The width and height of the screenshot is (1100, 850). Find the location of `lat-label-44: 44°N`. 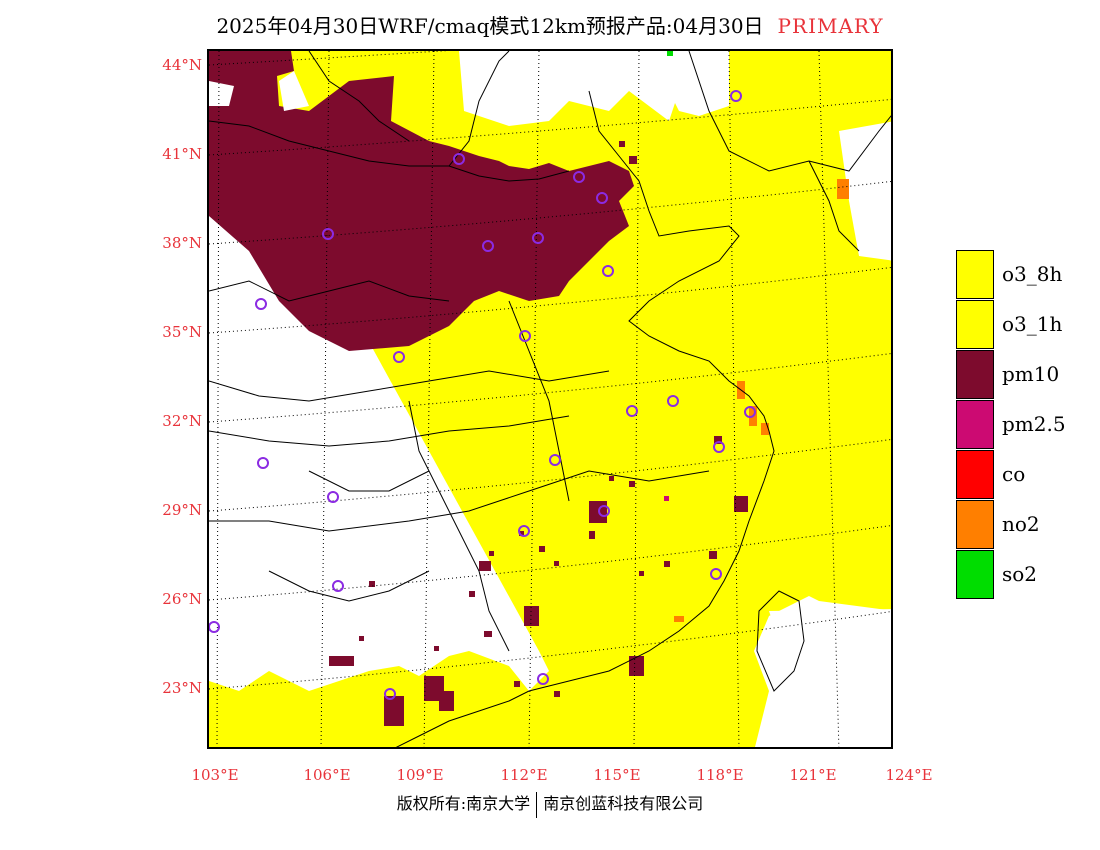

lat-label-44: 44°N is located at coordinates (182, 65).